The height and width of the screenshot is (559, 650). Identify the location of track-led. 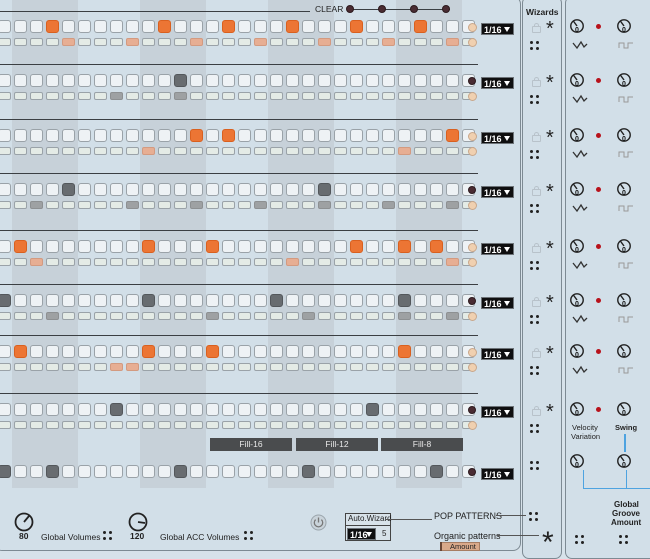
(472, 352).